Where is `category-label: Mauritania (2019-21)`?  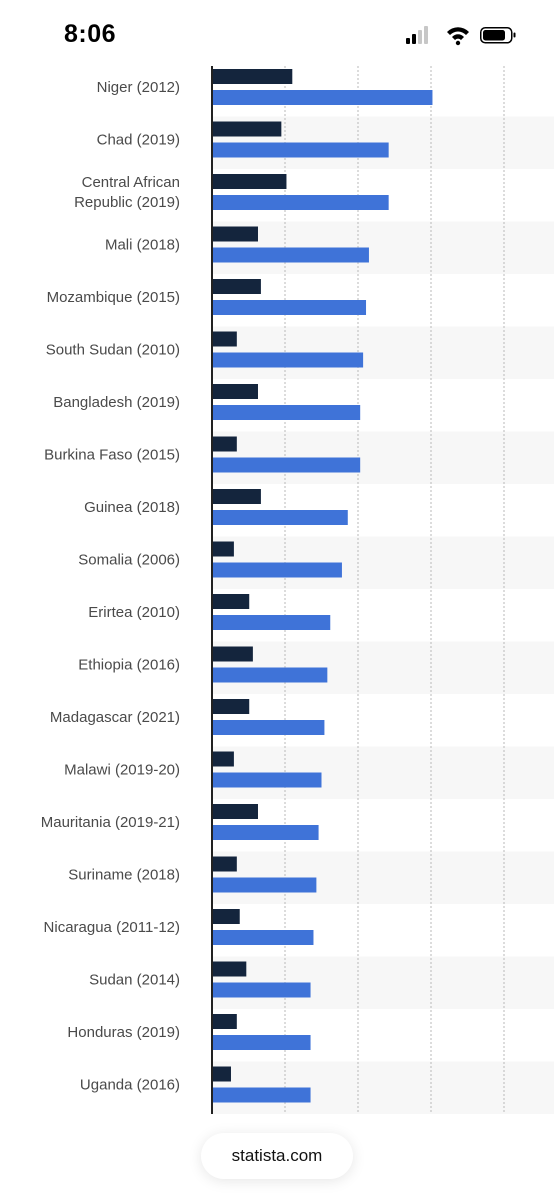
category-label: Mauritania (2019-21) is located at coordinates (110, 822).